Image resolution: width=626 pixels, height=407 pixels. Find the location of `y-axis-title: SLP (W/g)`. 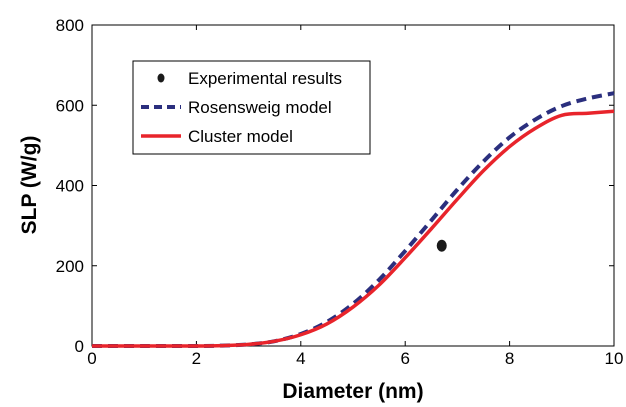

y-axis-title: SLP (W/g) is located at coordinates (29, 185).